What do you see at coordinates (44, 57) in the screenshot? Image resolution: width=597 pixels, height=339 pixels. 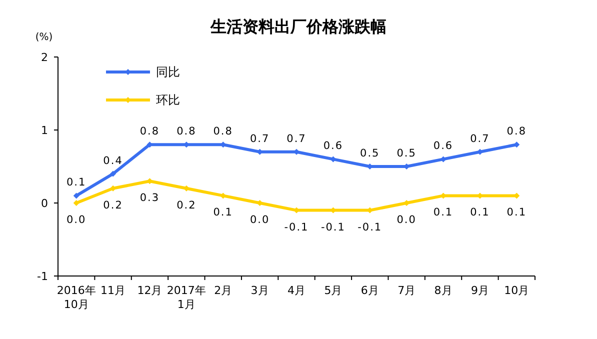 I see `y-tick-label: 2` at bounding box center [44, 57].